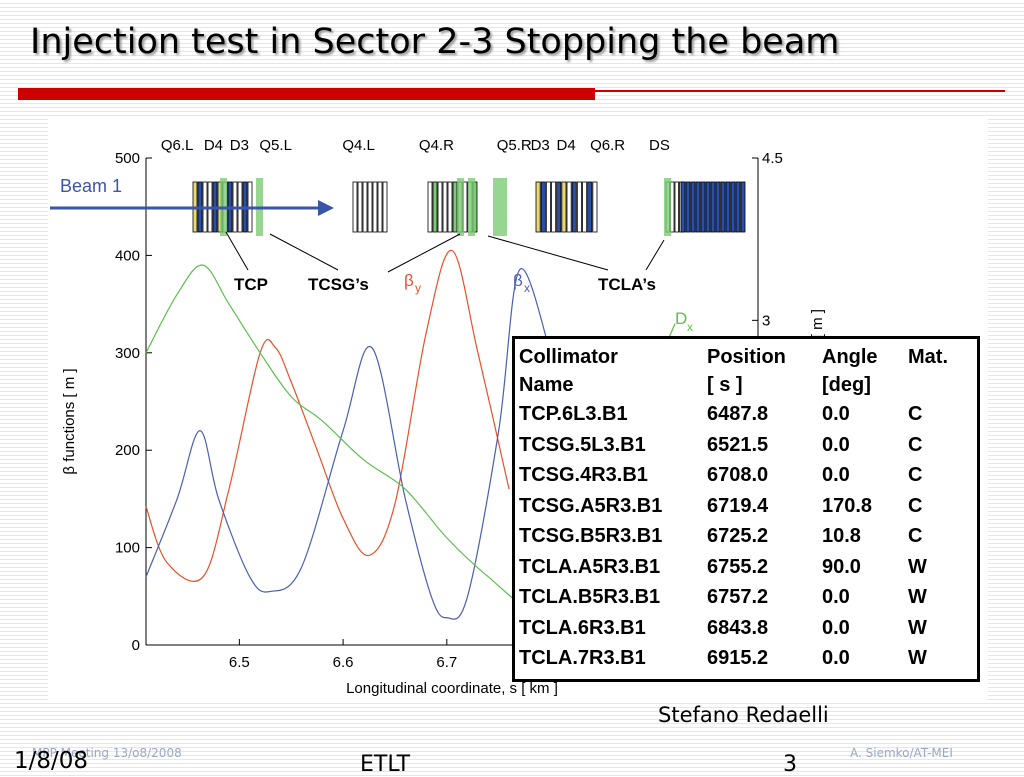 The height and width of the screenshot is (777, 1024). I want to click on collimator-label-tcp: TCP, so click(251, 284).